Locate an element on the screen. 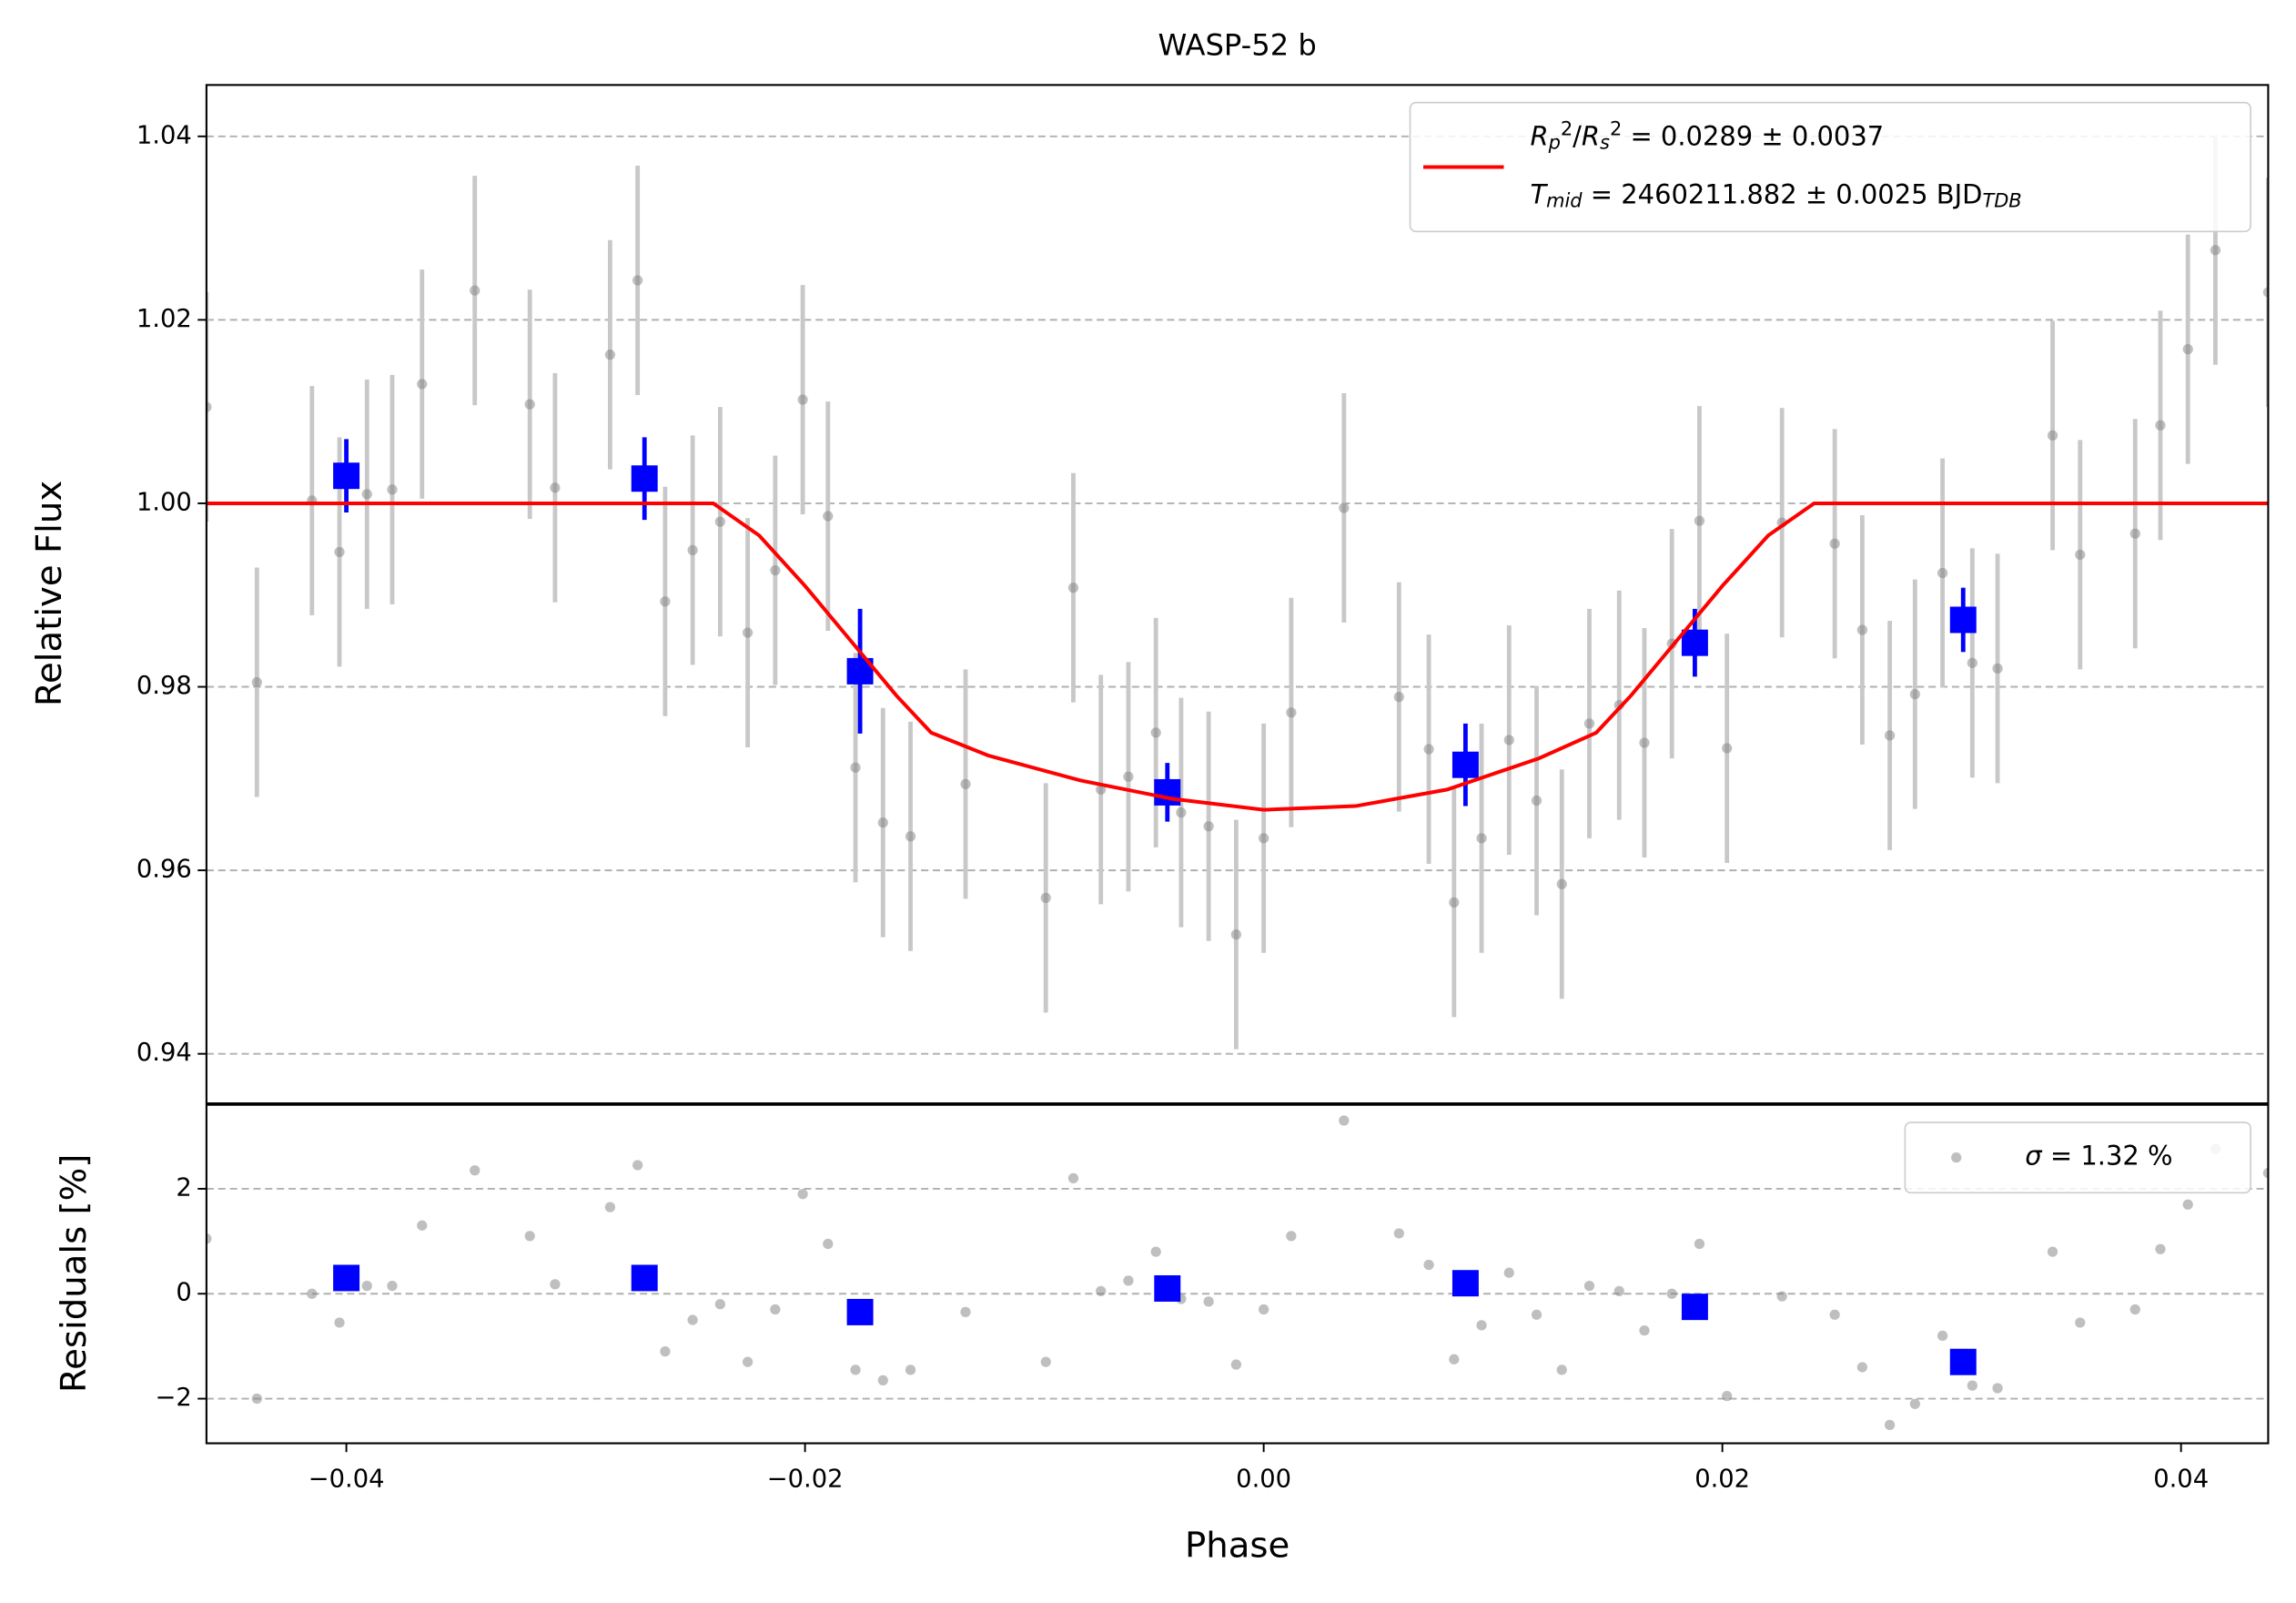  y-axis-label: Relative Flux is located at coordinates (50, 593).